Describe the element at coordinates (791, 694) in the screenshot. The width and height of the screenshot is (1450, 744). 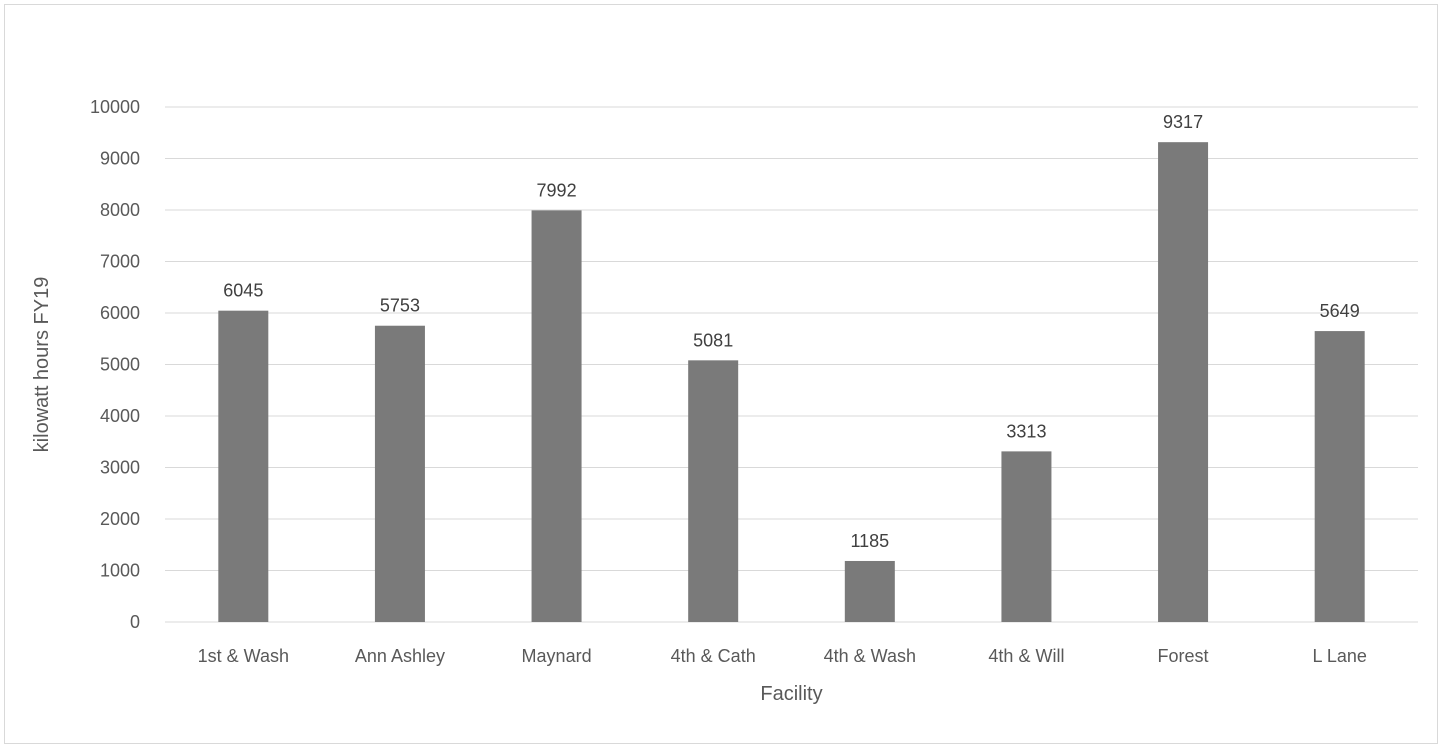
I see `x-axis-title: Facility` at that location.